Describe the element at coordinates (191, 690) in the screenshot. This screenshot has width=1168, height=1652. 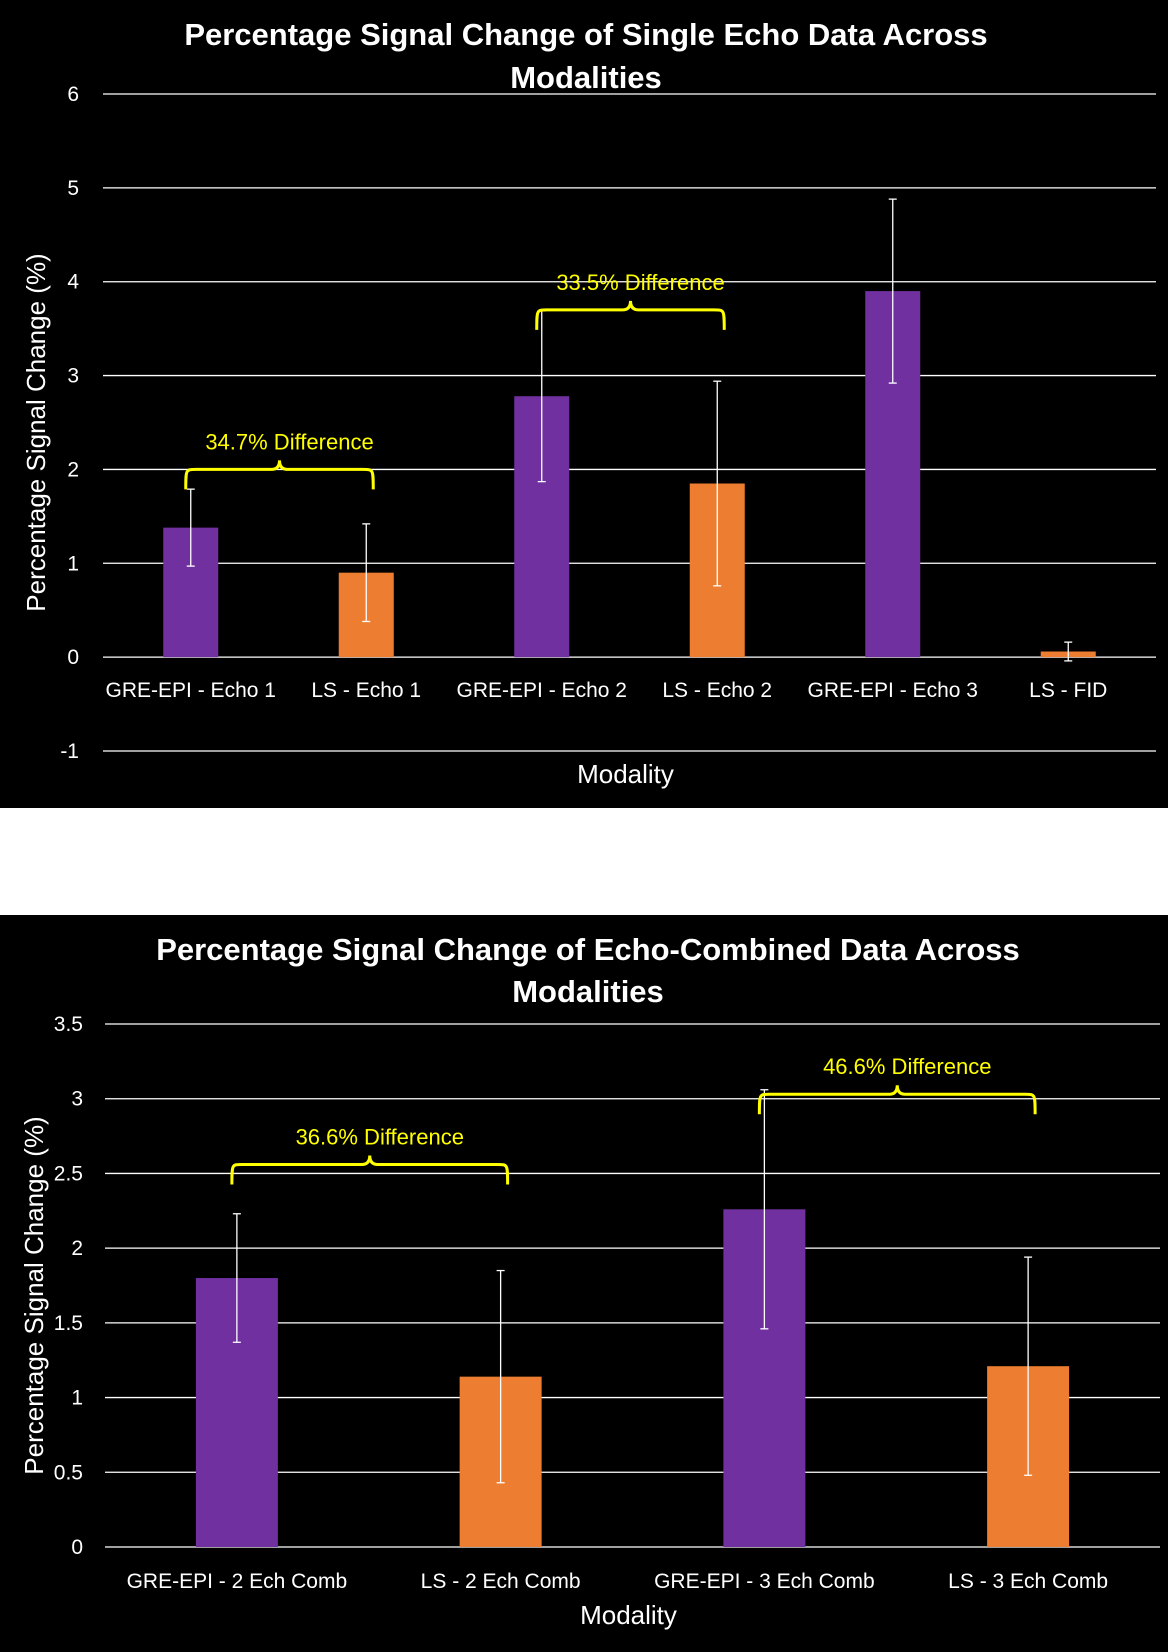
I see `x-category-label: GRE-EPI - Echo 1` at that location.